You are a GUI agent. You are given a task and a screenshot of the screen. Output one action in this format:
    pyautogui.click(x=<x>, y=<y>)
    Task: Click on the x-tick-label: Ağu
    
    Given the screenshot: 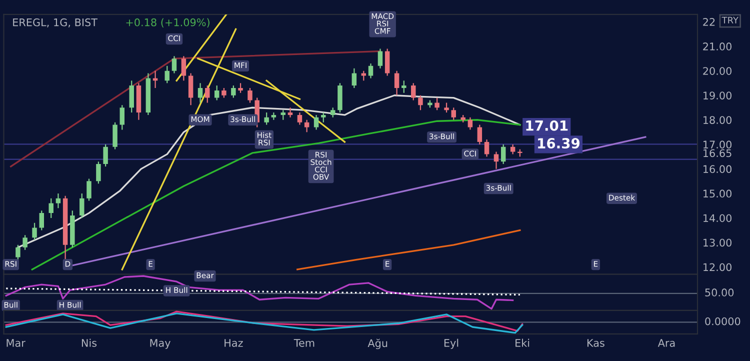 What is the action you would take?
    pyautogui.click(x=378, y=344)
    